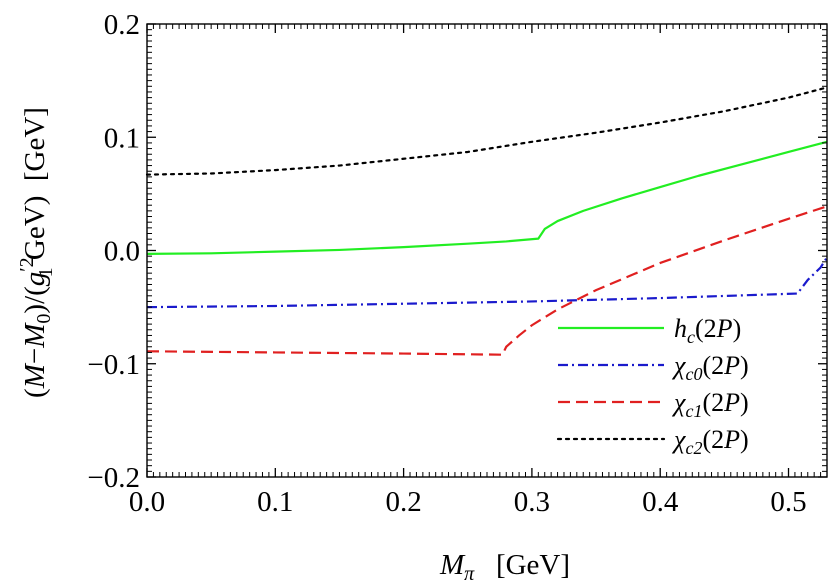 The width and height of the screenshot is (829, 585). I want to click on legend: hc(2P) χc0(2P) χc1(2P) χc2(2P), so click(652, 386).